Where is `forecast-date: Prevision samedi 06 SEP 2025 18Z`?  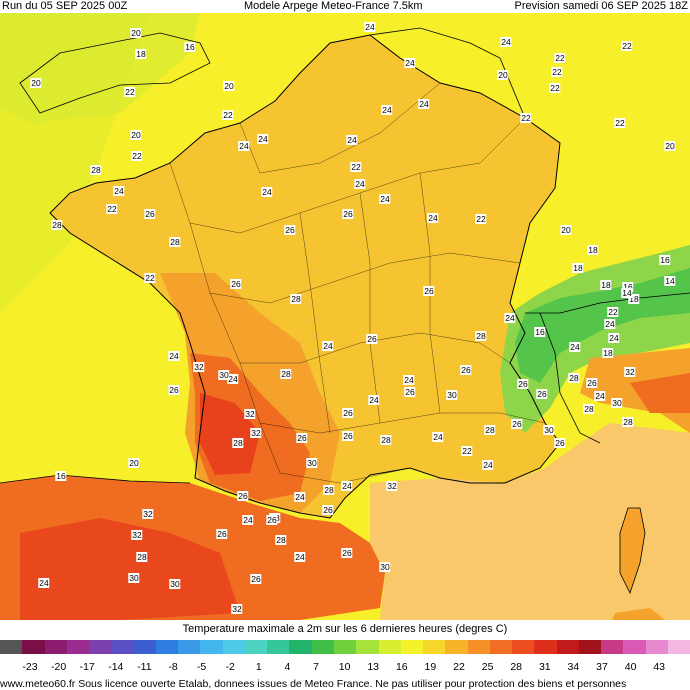
forecast-date: Prevision samedi 06 SEP 2025 18Z is located at coordinates (601, 6).